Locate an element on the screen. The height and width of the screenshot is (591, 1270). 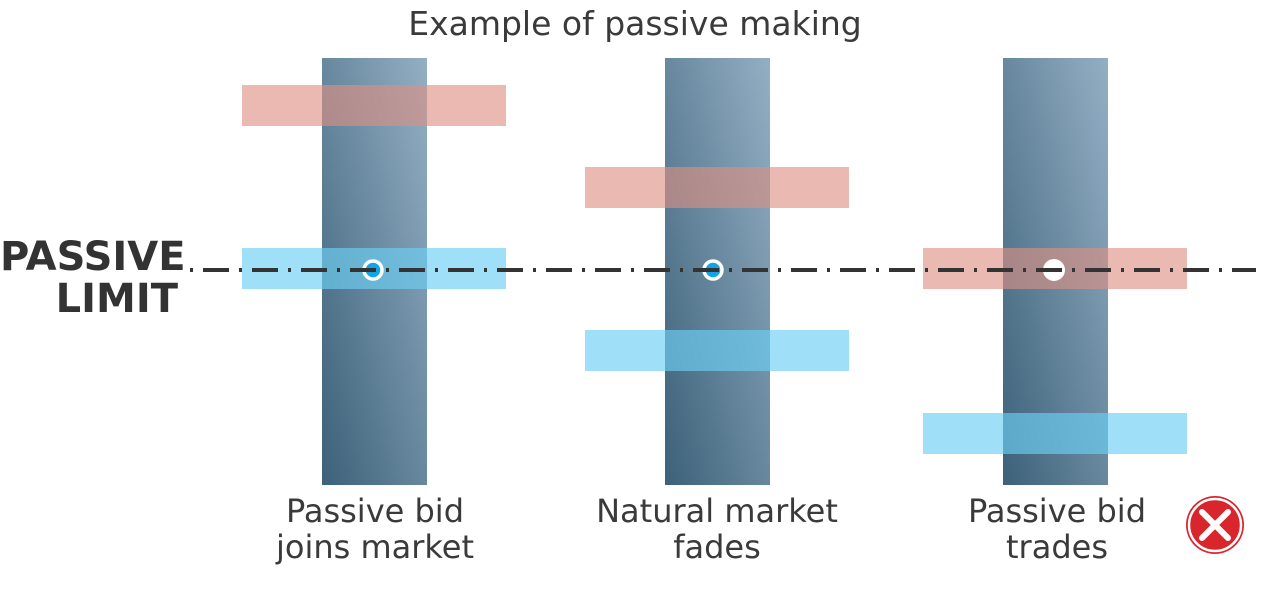
scenario-1-label-line2: joins market is located at coordinates (375, 547).